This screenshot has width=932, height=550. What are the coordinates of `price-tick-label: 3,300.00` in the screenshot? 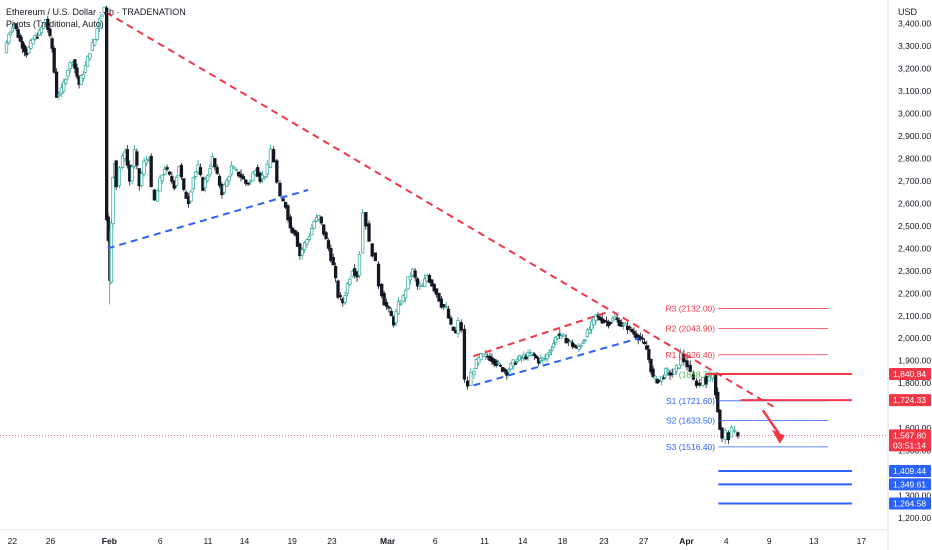 It's located at (914, 46).